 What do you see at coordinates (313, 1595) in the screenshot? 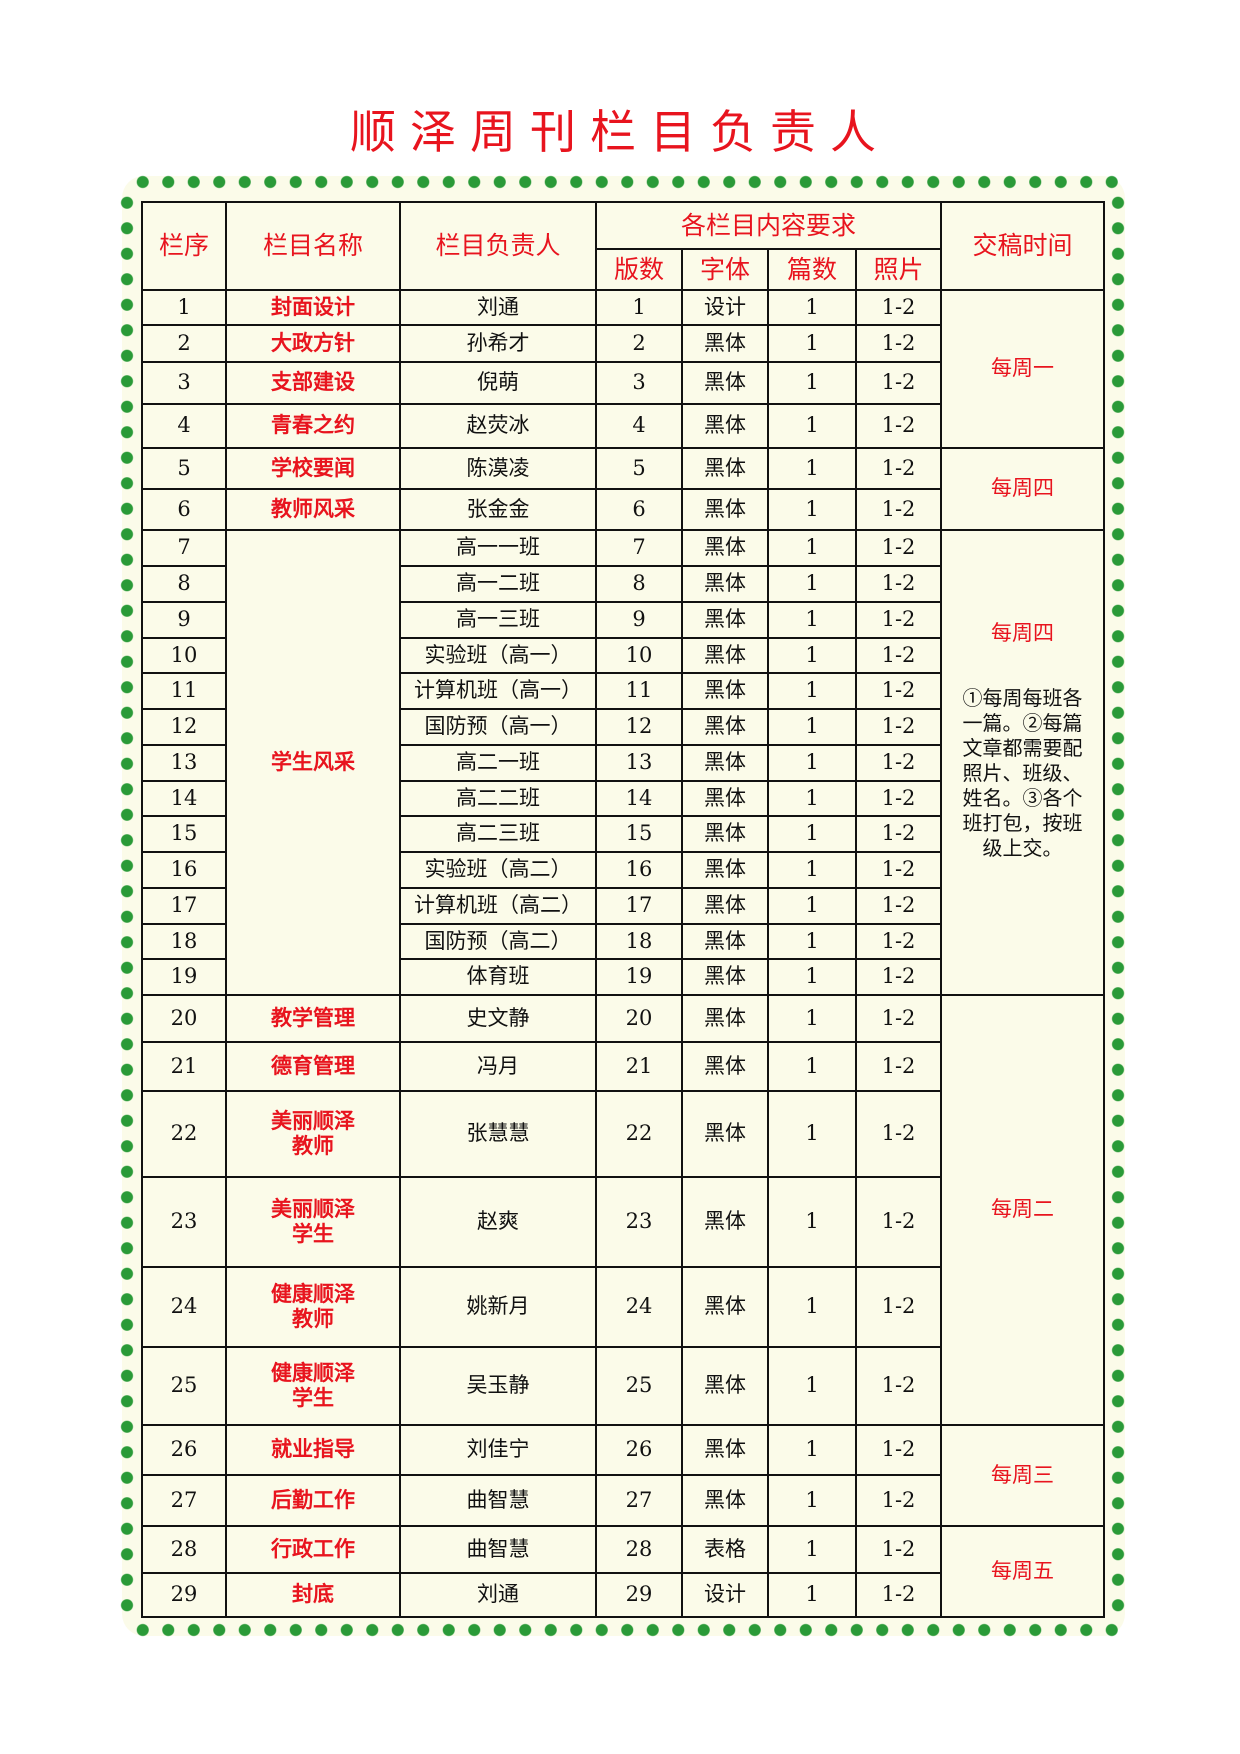
I see `cell-column-name: 封底` at bounding box center [313, 1595].